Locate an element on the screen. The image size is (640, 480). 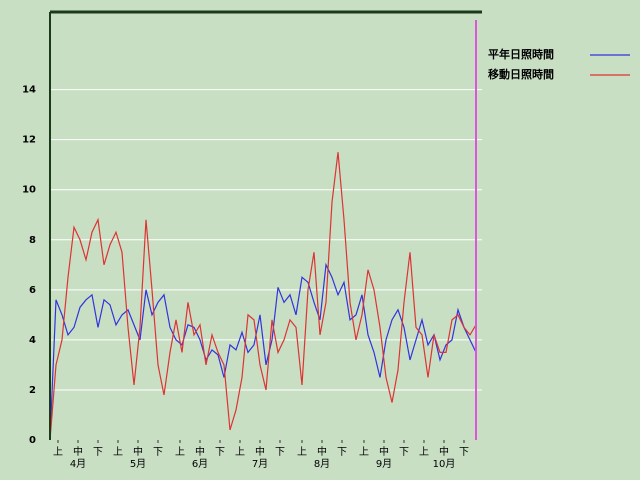
month-label: 8月 is located at coordinates (322, 464).